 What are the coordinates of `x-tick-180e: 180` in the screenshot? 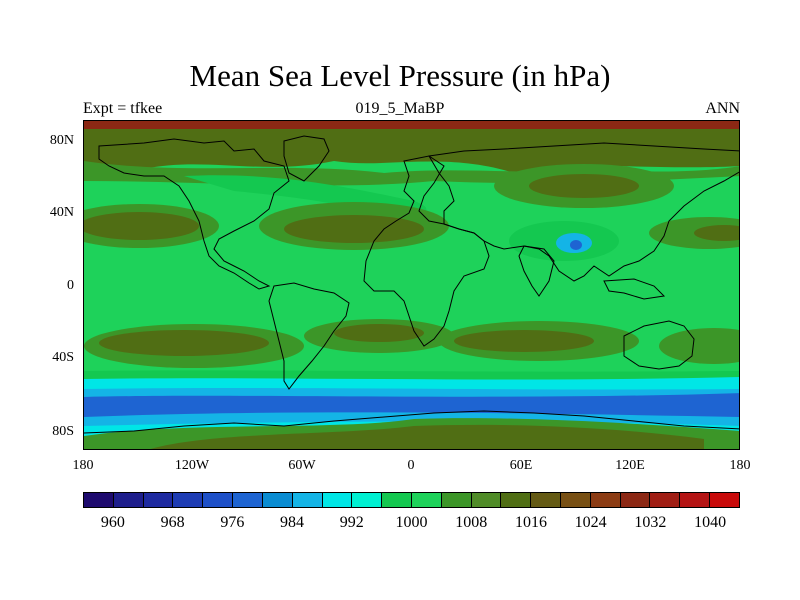 It's located at (740, 465).